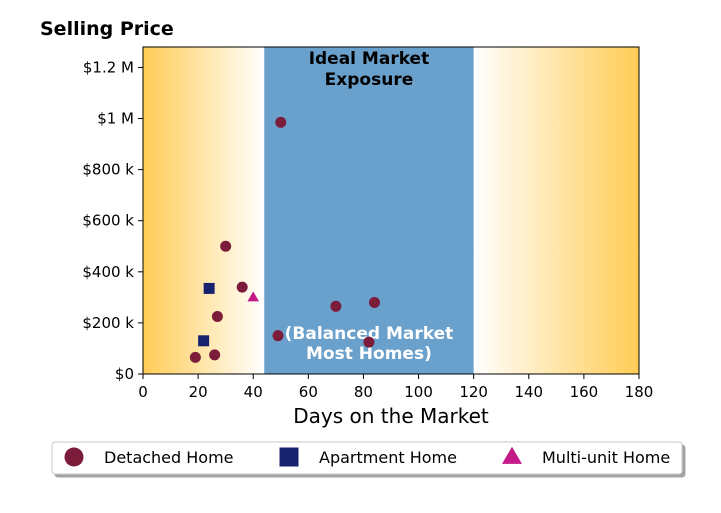 This screenshot has width=721, height=513. I want to click on y-axis-title: Selling Price, so click(107, 29).